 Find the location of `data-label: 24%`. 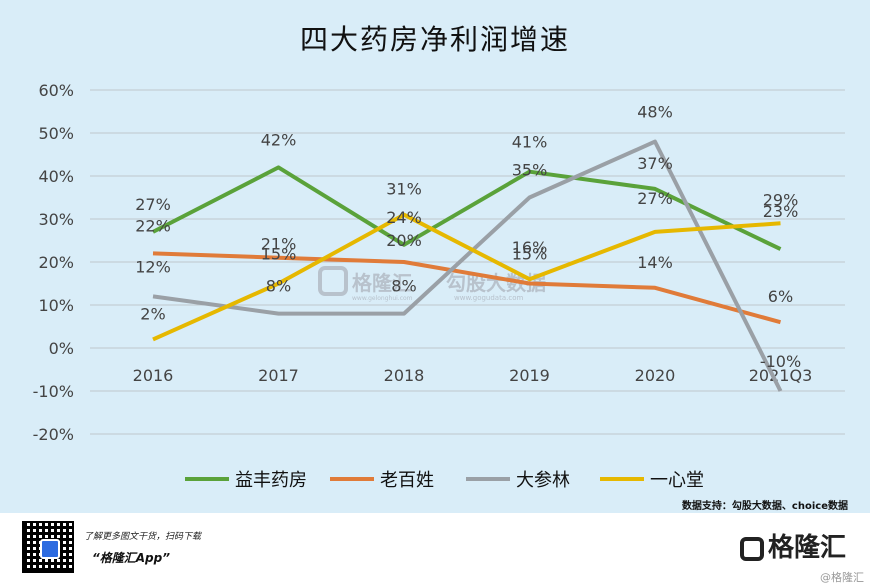

data-label: 24% is located at coordinates (404, 217).